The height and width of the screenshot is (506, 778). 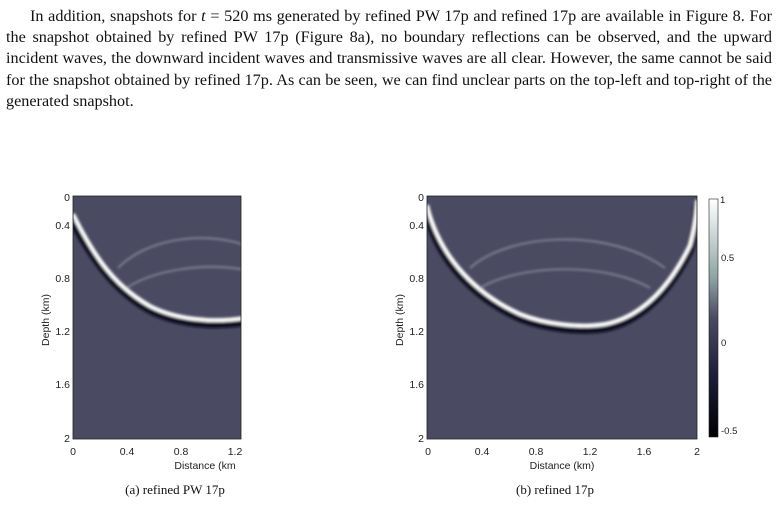 What do you see at coordinates (722, 200) in the screenshot?
I see `colorbar-tick: 1` at bounding box center [722, 200].